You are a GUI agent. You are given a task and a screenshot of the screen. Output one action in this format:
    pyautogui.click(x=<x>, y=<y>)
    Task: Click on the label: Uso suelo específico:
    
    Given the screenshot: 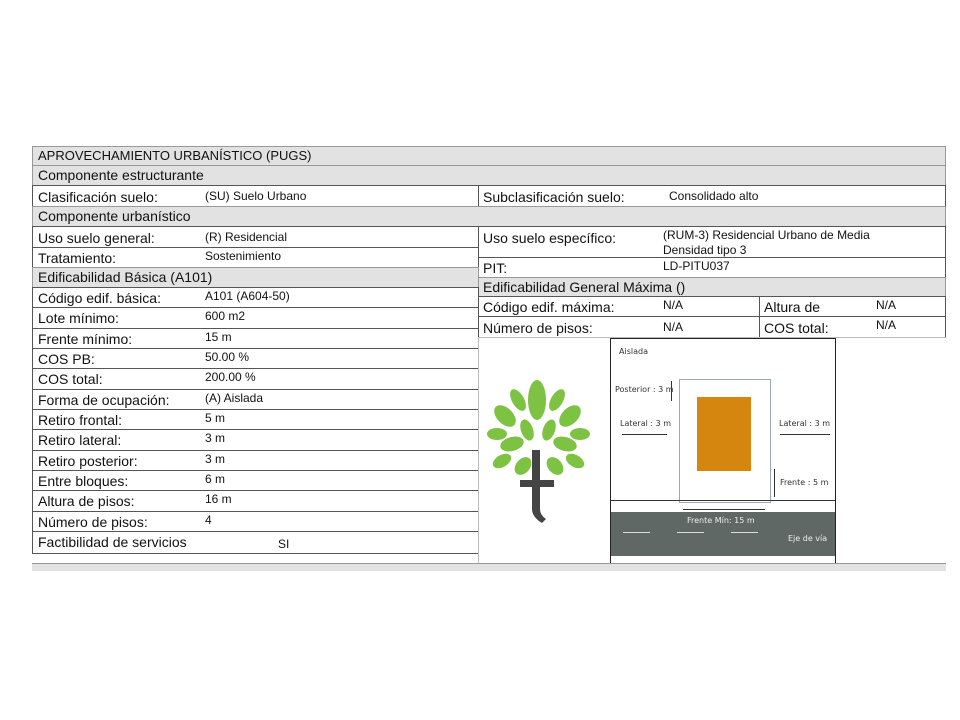 What is the action you would take?
    pyautogui.click(x=550, y=238)
    